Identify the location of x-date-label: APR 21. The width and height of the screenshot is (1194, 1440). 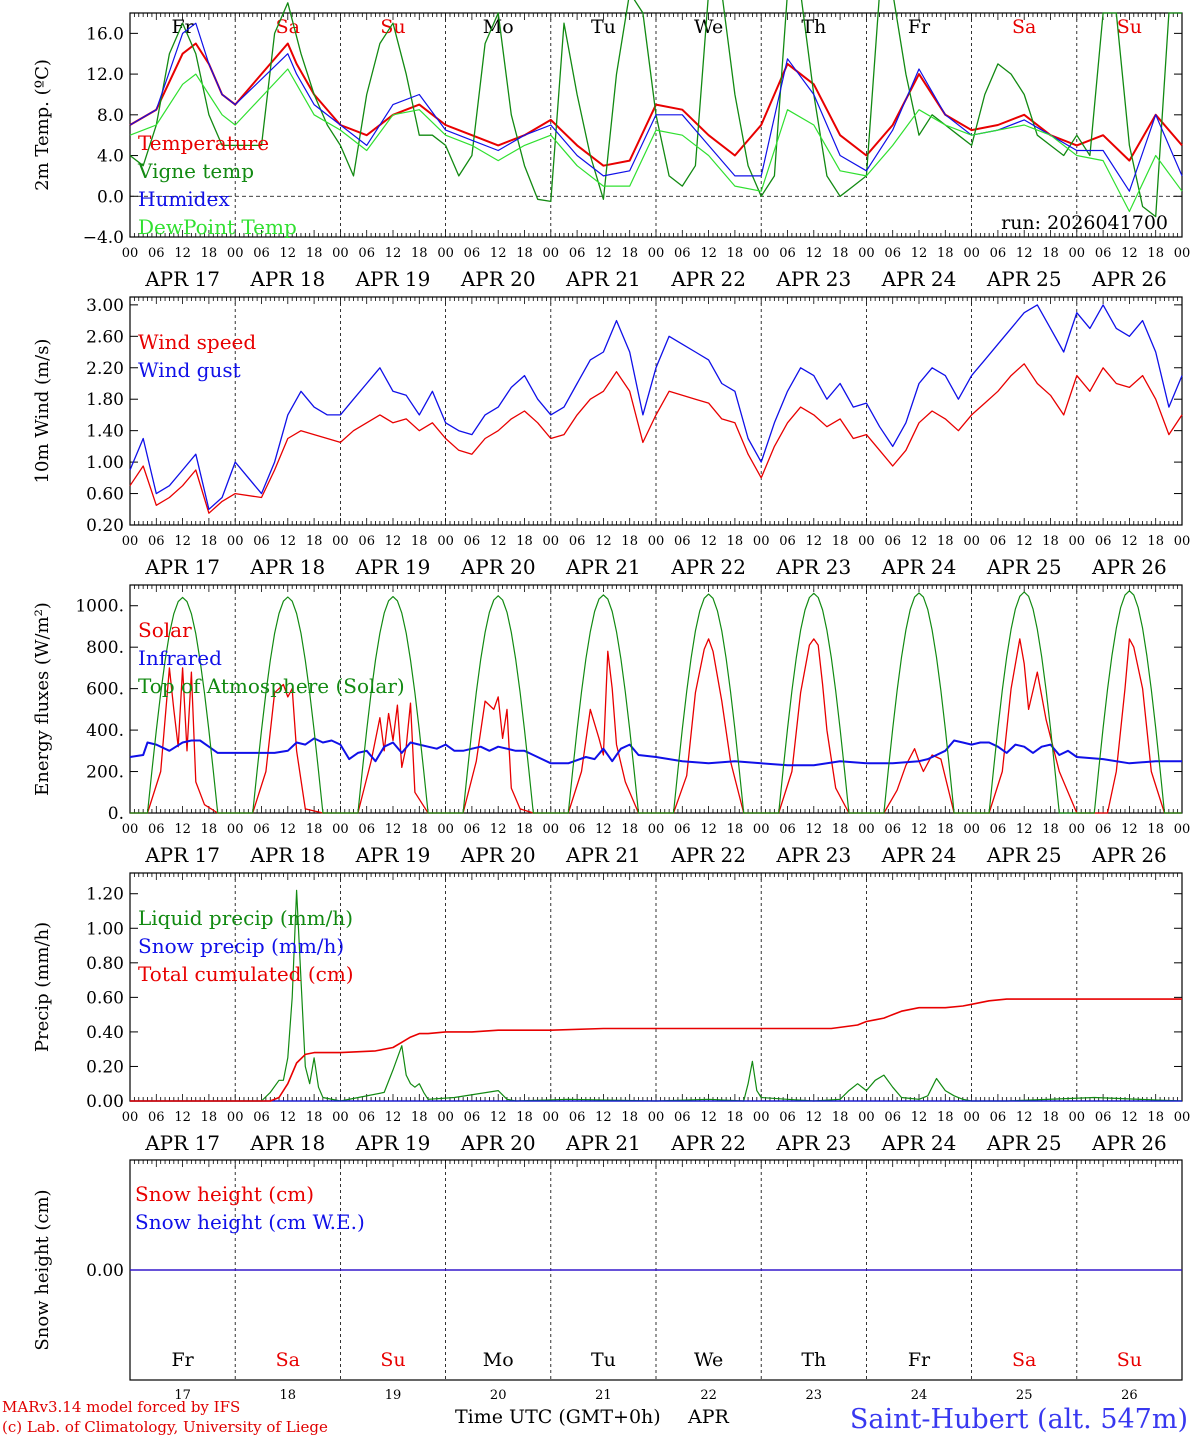
(603, 855).